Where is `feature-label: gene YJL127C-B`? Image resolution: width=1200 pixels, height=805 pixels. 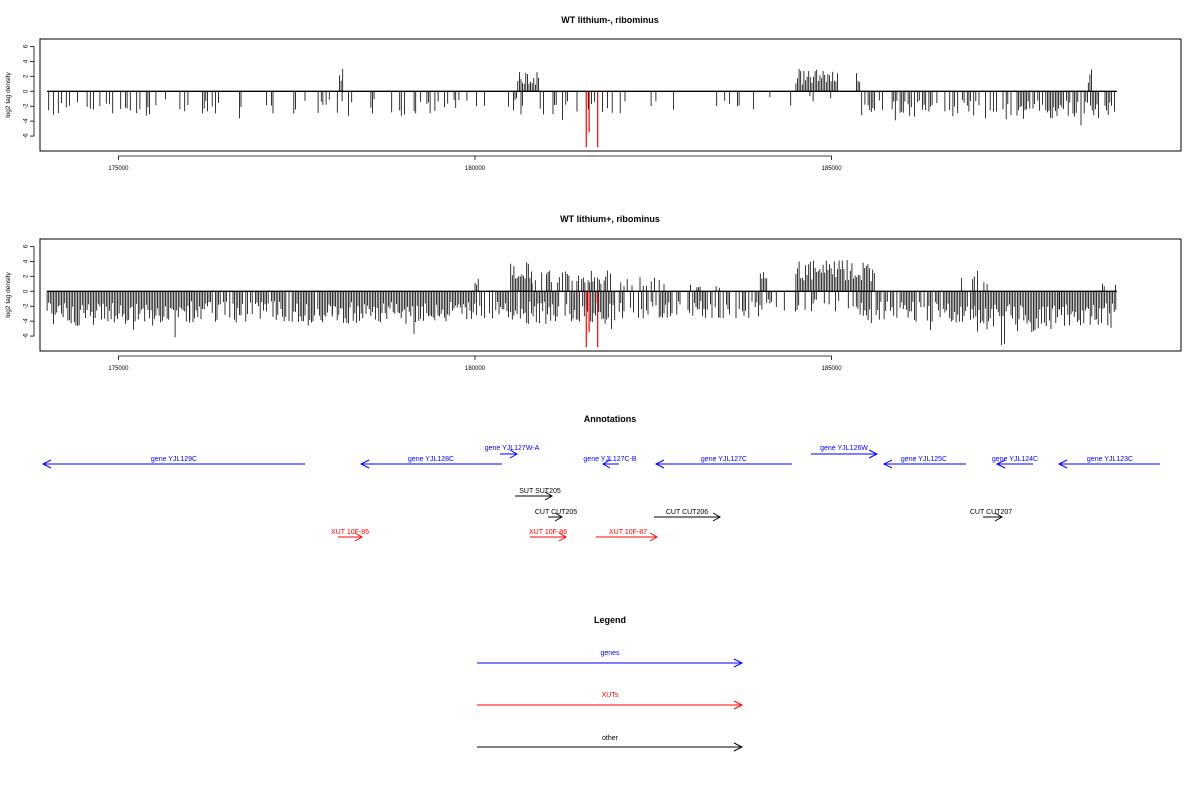
feature-label: gene YJL127C-B is located at coordinates (610, 459).